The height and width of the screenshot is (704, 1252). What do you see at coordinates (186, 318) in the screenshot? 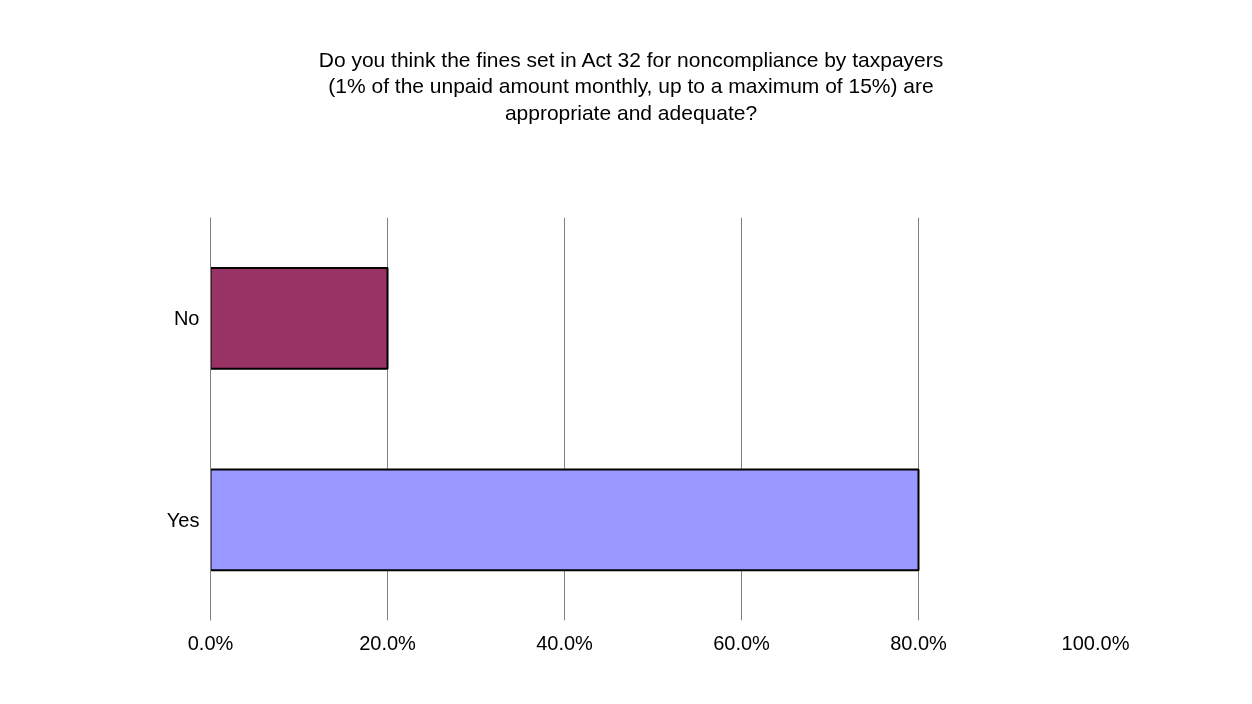
I see `y-tick-label: No` at bounding box center [186, 318].